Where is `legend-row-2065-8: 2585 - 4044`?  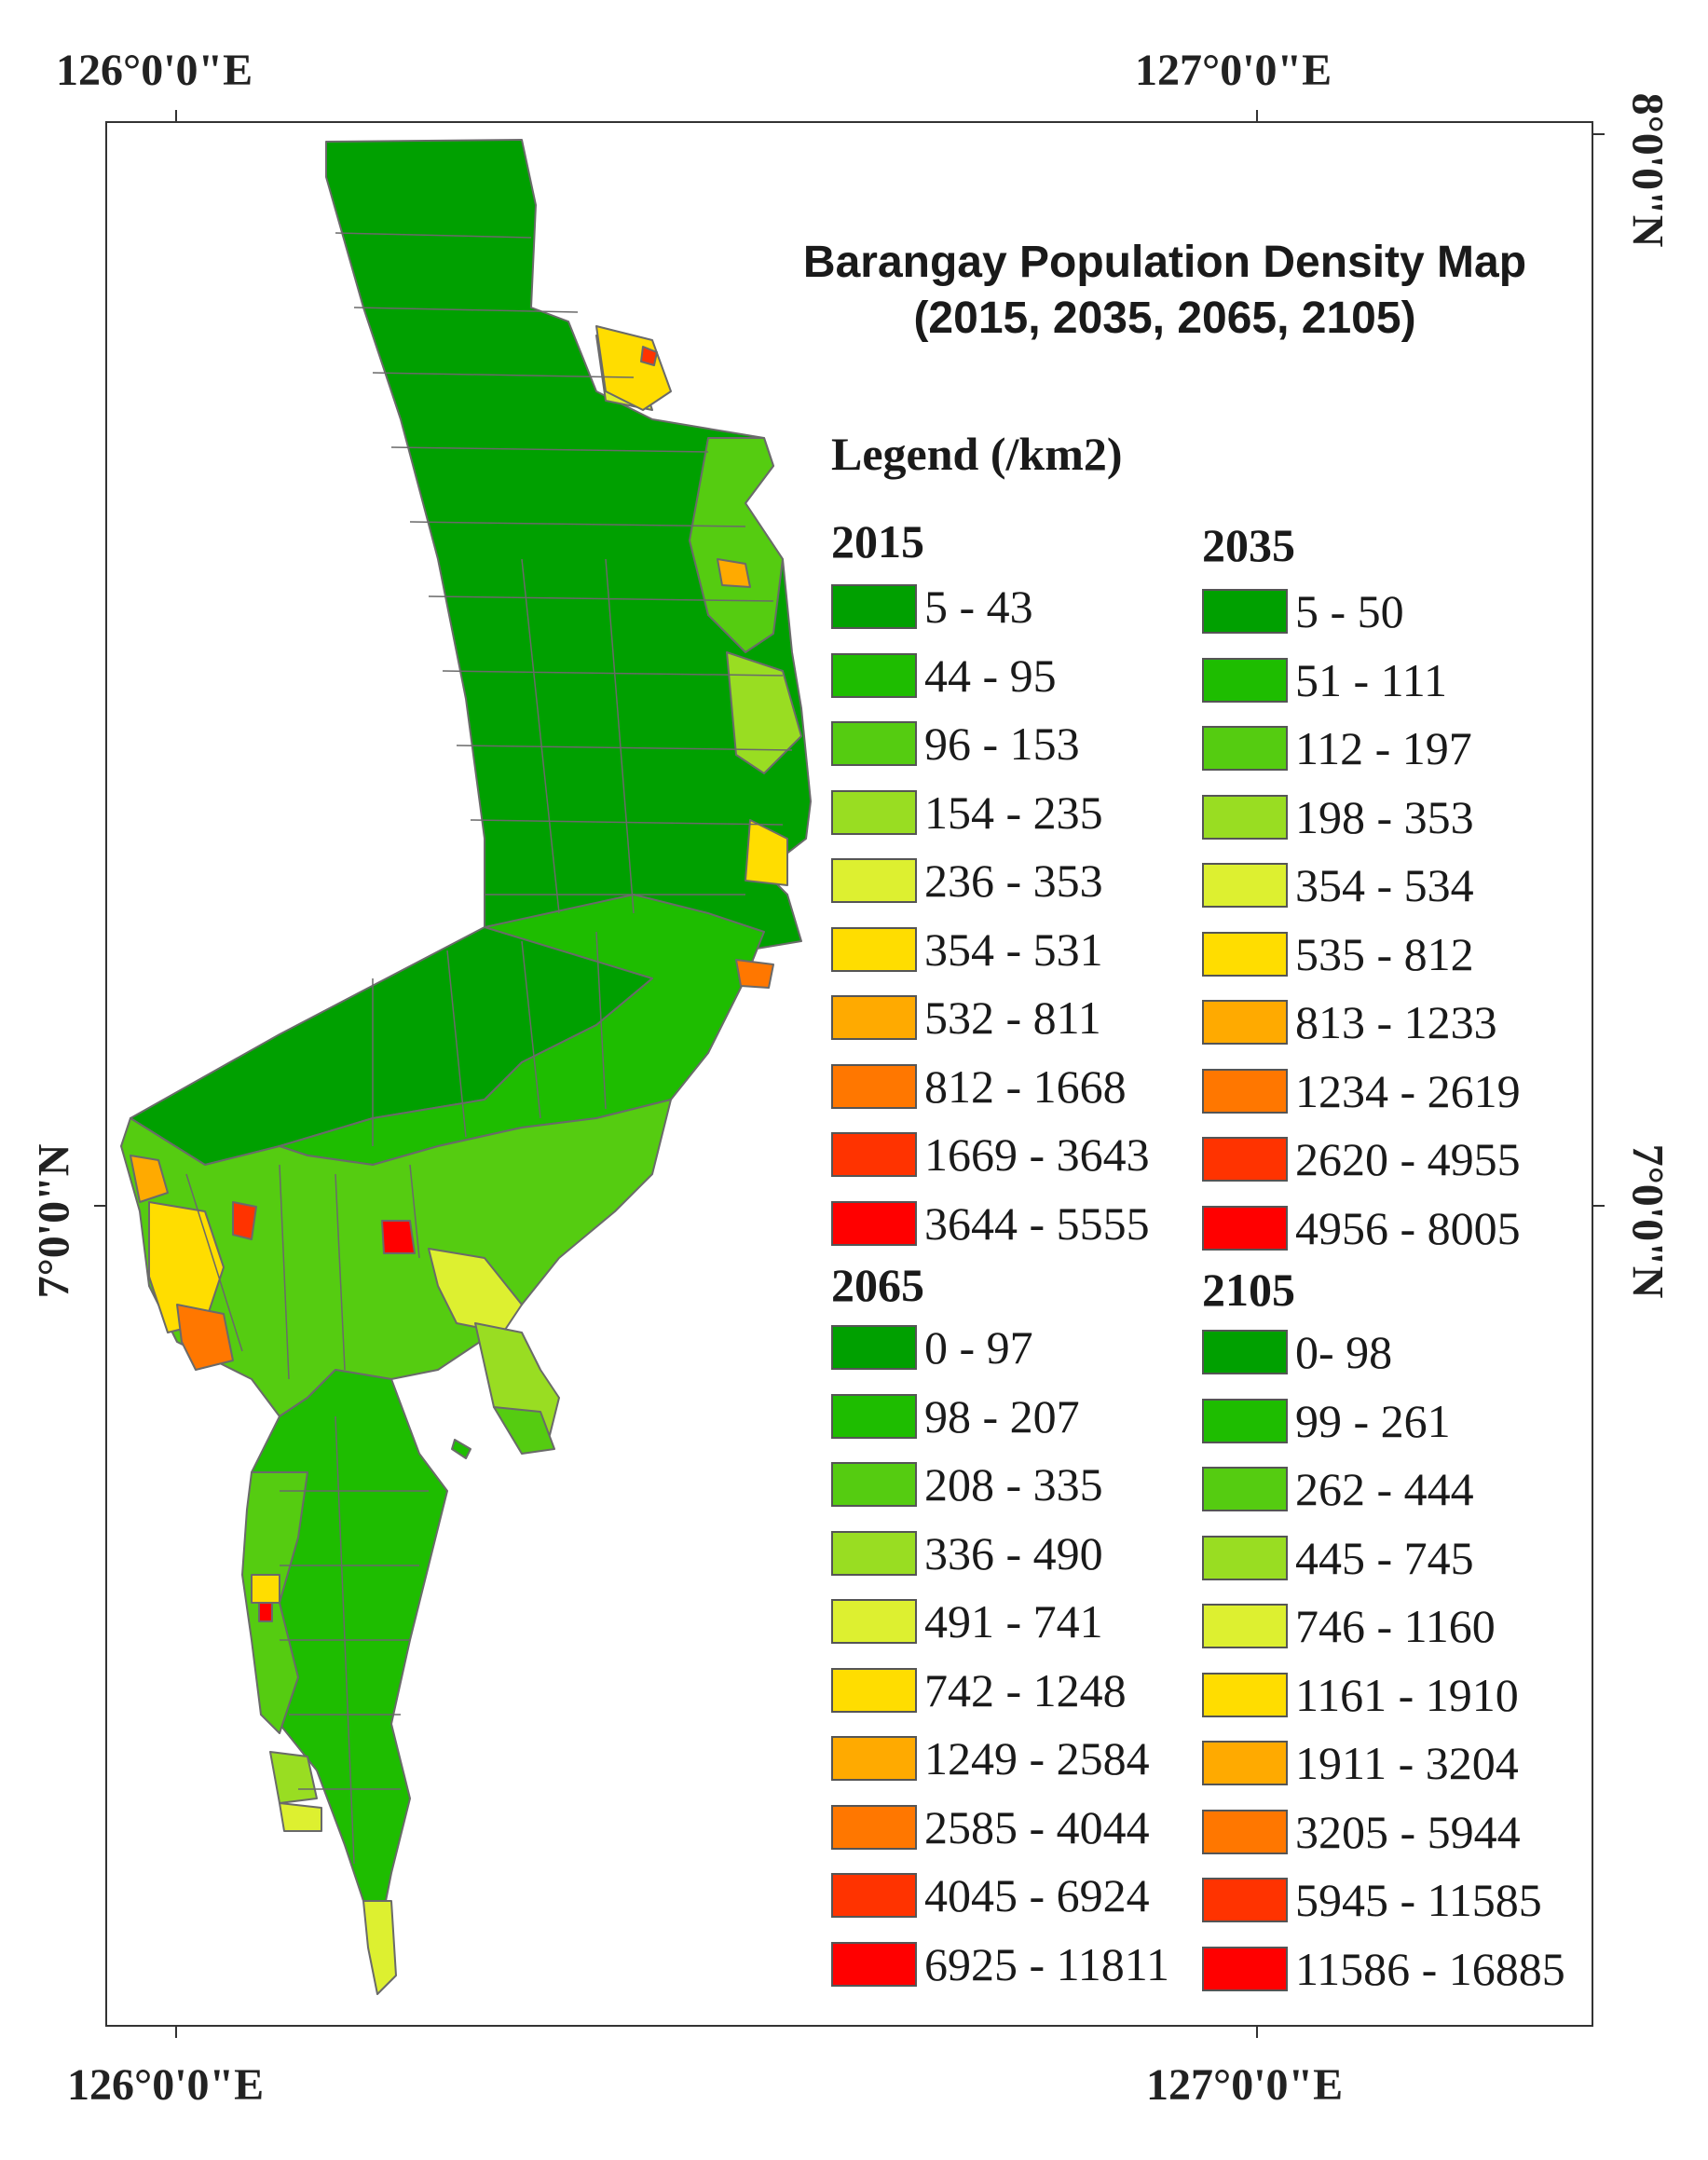
legend-row-2065-8: 2585 - 4044 is located at coordinates (990, 1826).